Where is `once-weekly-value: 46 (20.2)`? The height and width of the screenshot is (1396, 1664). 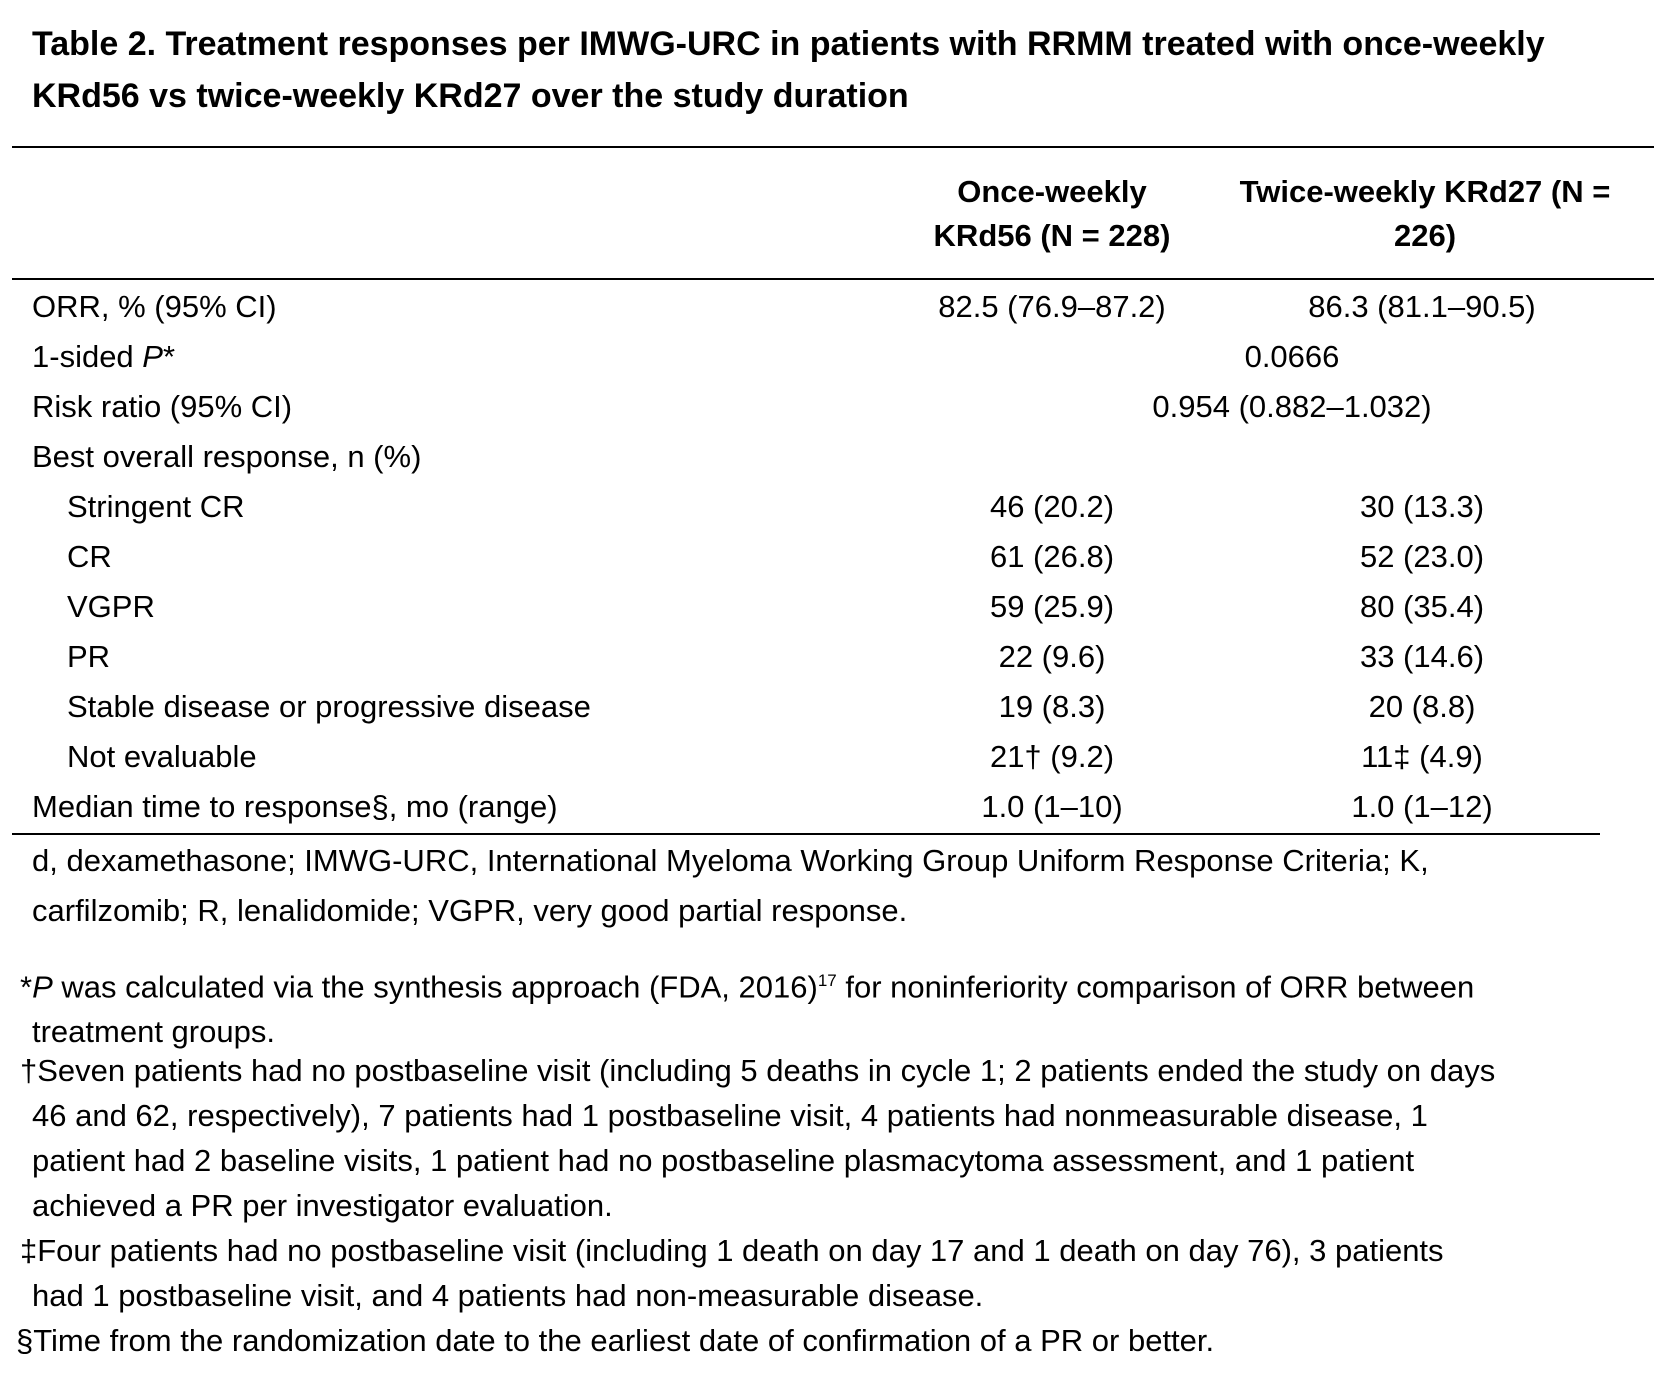
once-weekly-value: 46 (20.2) is located at coordinates (1052, 506).